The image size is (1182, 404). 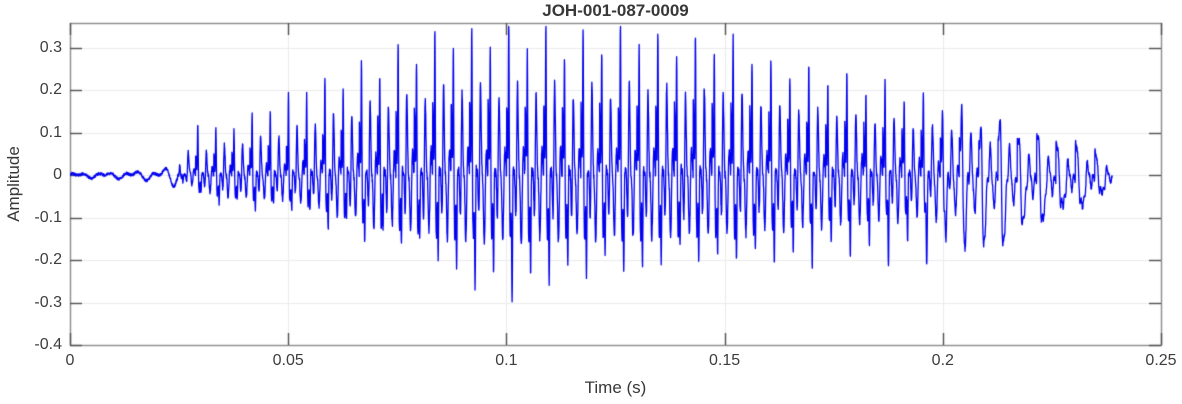 What do you see at coordinates (725, 360) in the screenshot?
I see `x-tick-label: 0.15` at bounding box center [725, 360].